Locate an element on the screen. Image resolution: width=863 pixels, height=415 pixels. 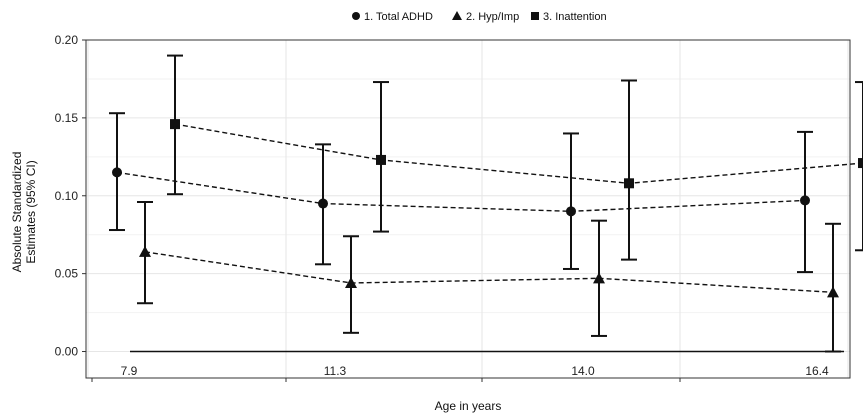
y-tick-label: 0.10 is located at coordinates (67, 196).